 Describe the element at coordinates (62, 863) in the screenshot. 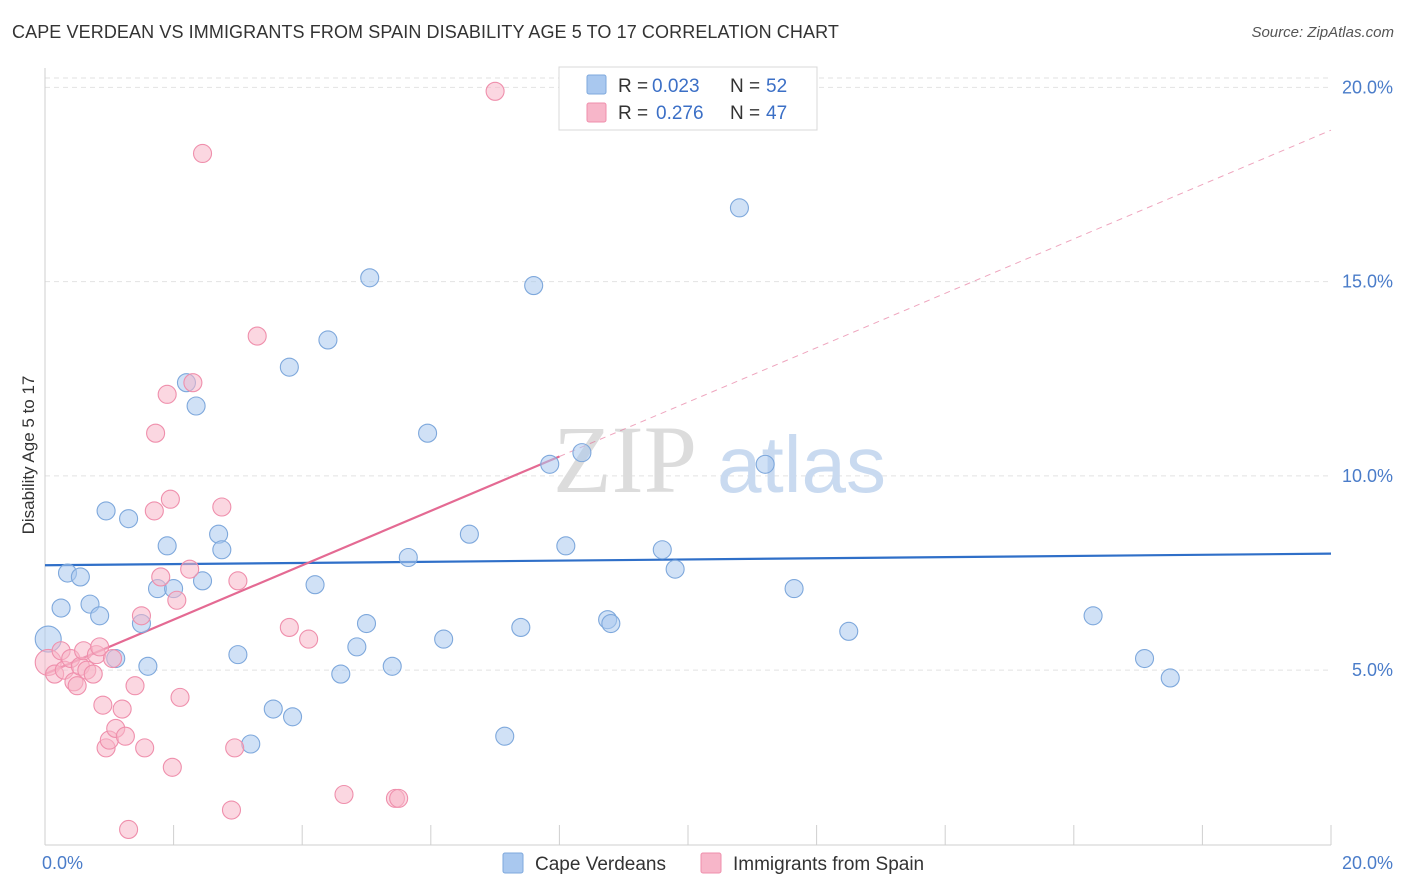

I see `x-tick-label-0: 0.0%` at that location.